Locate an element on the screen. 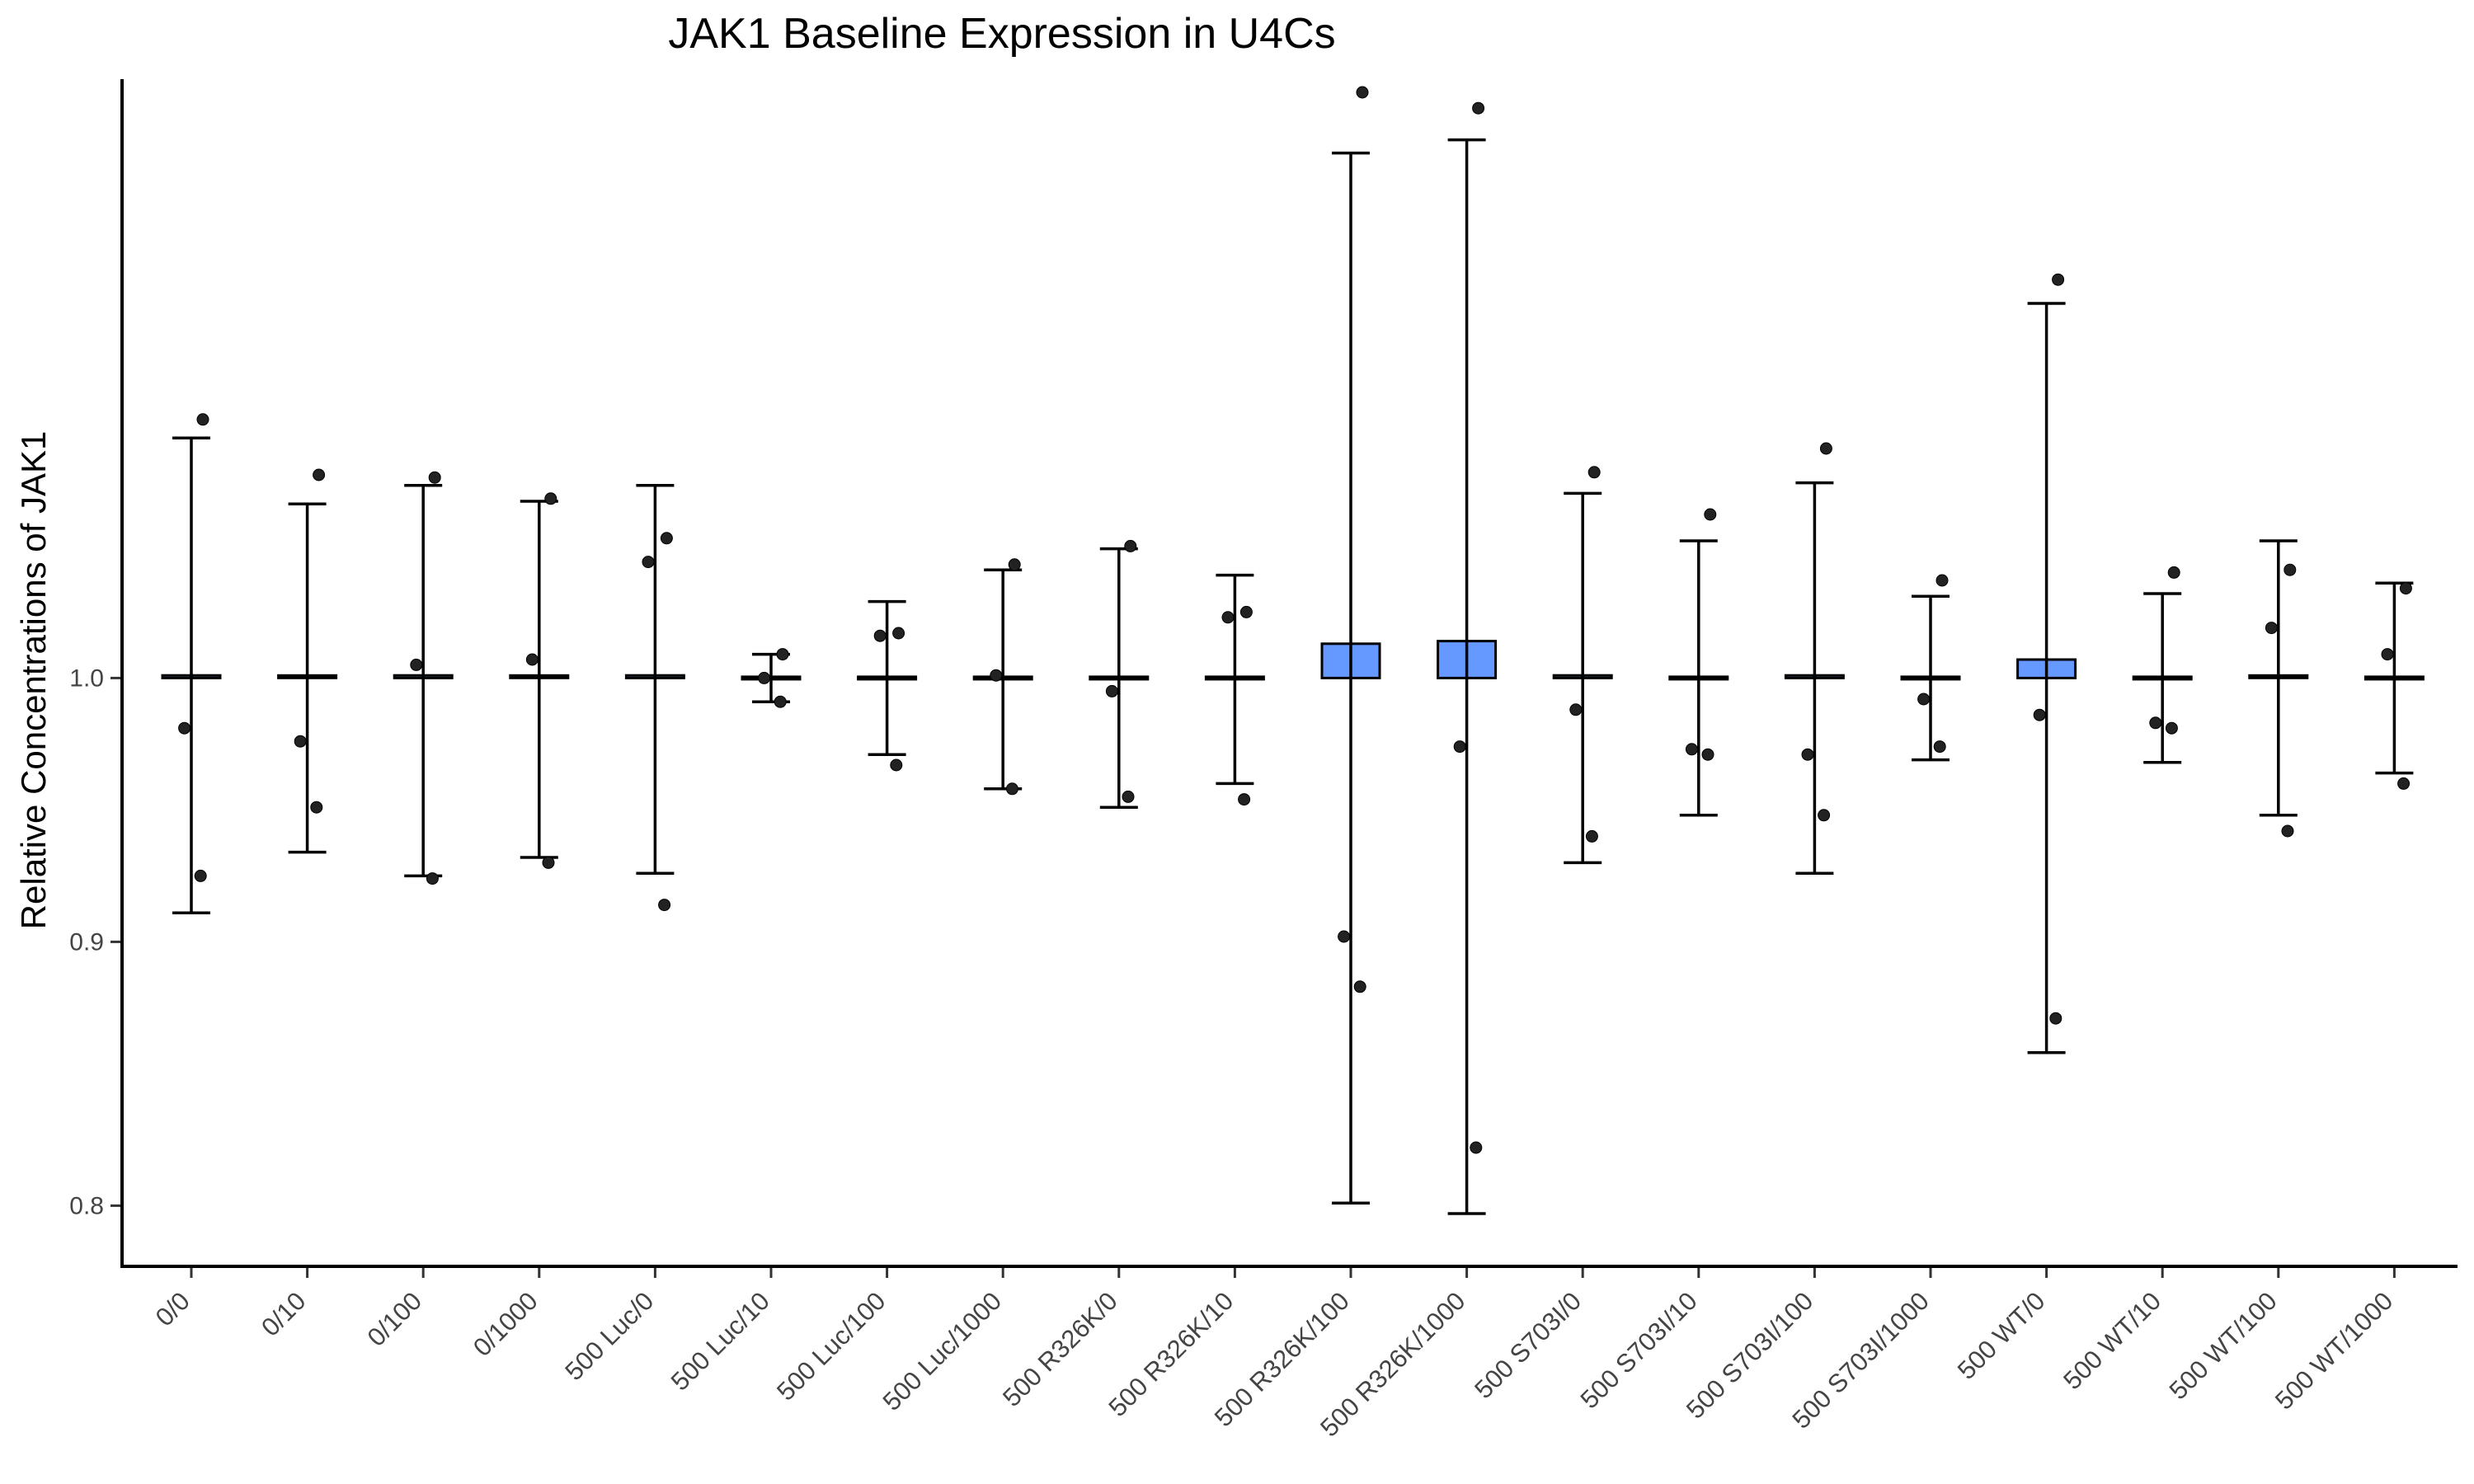 The image size is (2474, 1484). x-tick-label: 0/1000 is located at coordinates (505, 1324).